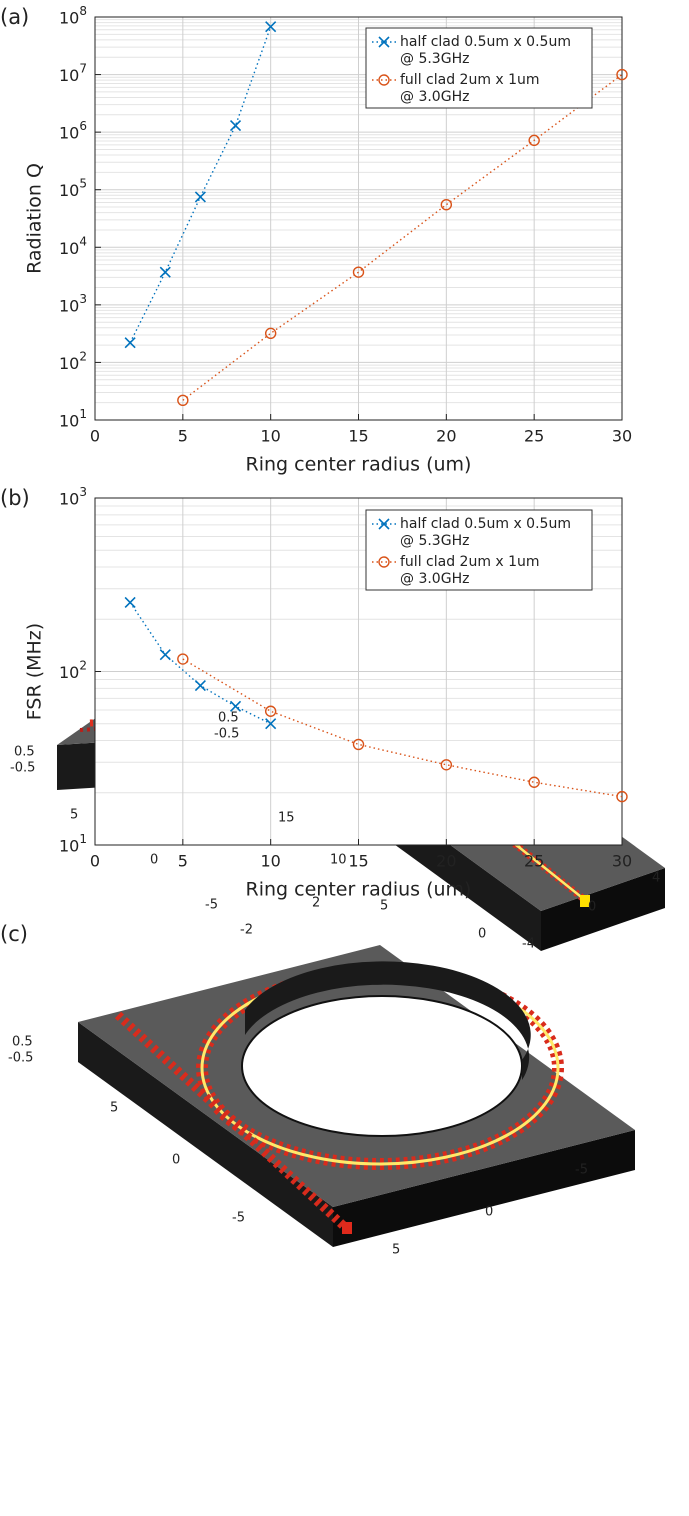  Describe the element at coordinates (338, 860) in the screenshot. I see `axis-tick-label: 10` at that location.